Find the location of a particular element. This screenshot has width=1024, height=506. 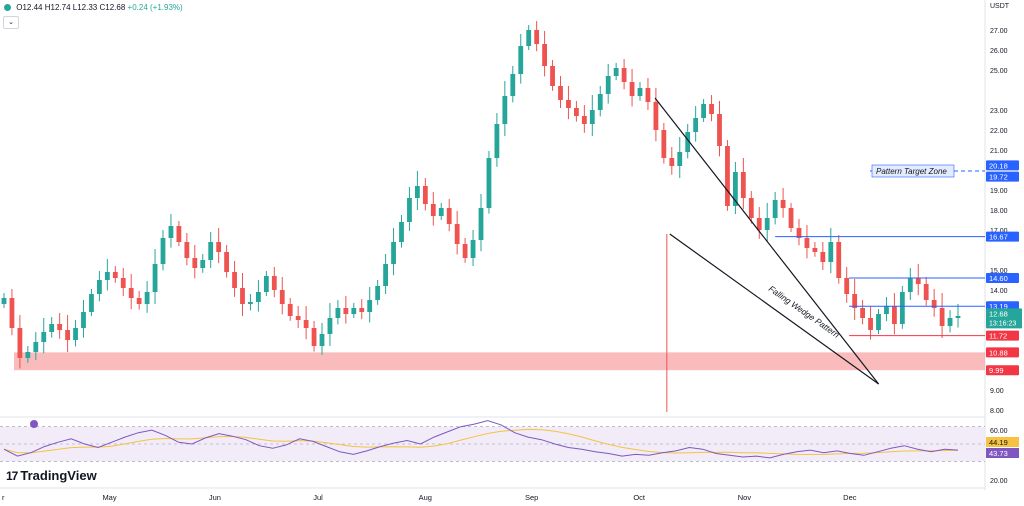

time-tick-label: Nov is located at coordinates (745, 497).